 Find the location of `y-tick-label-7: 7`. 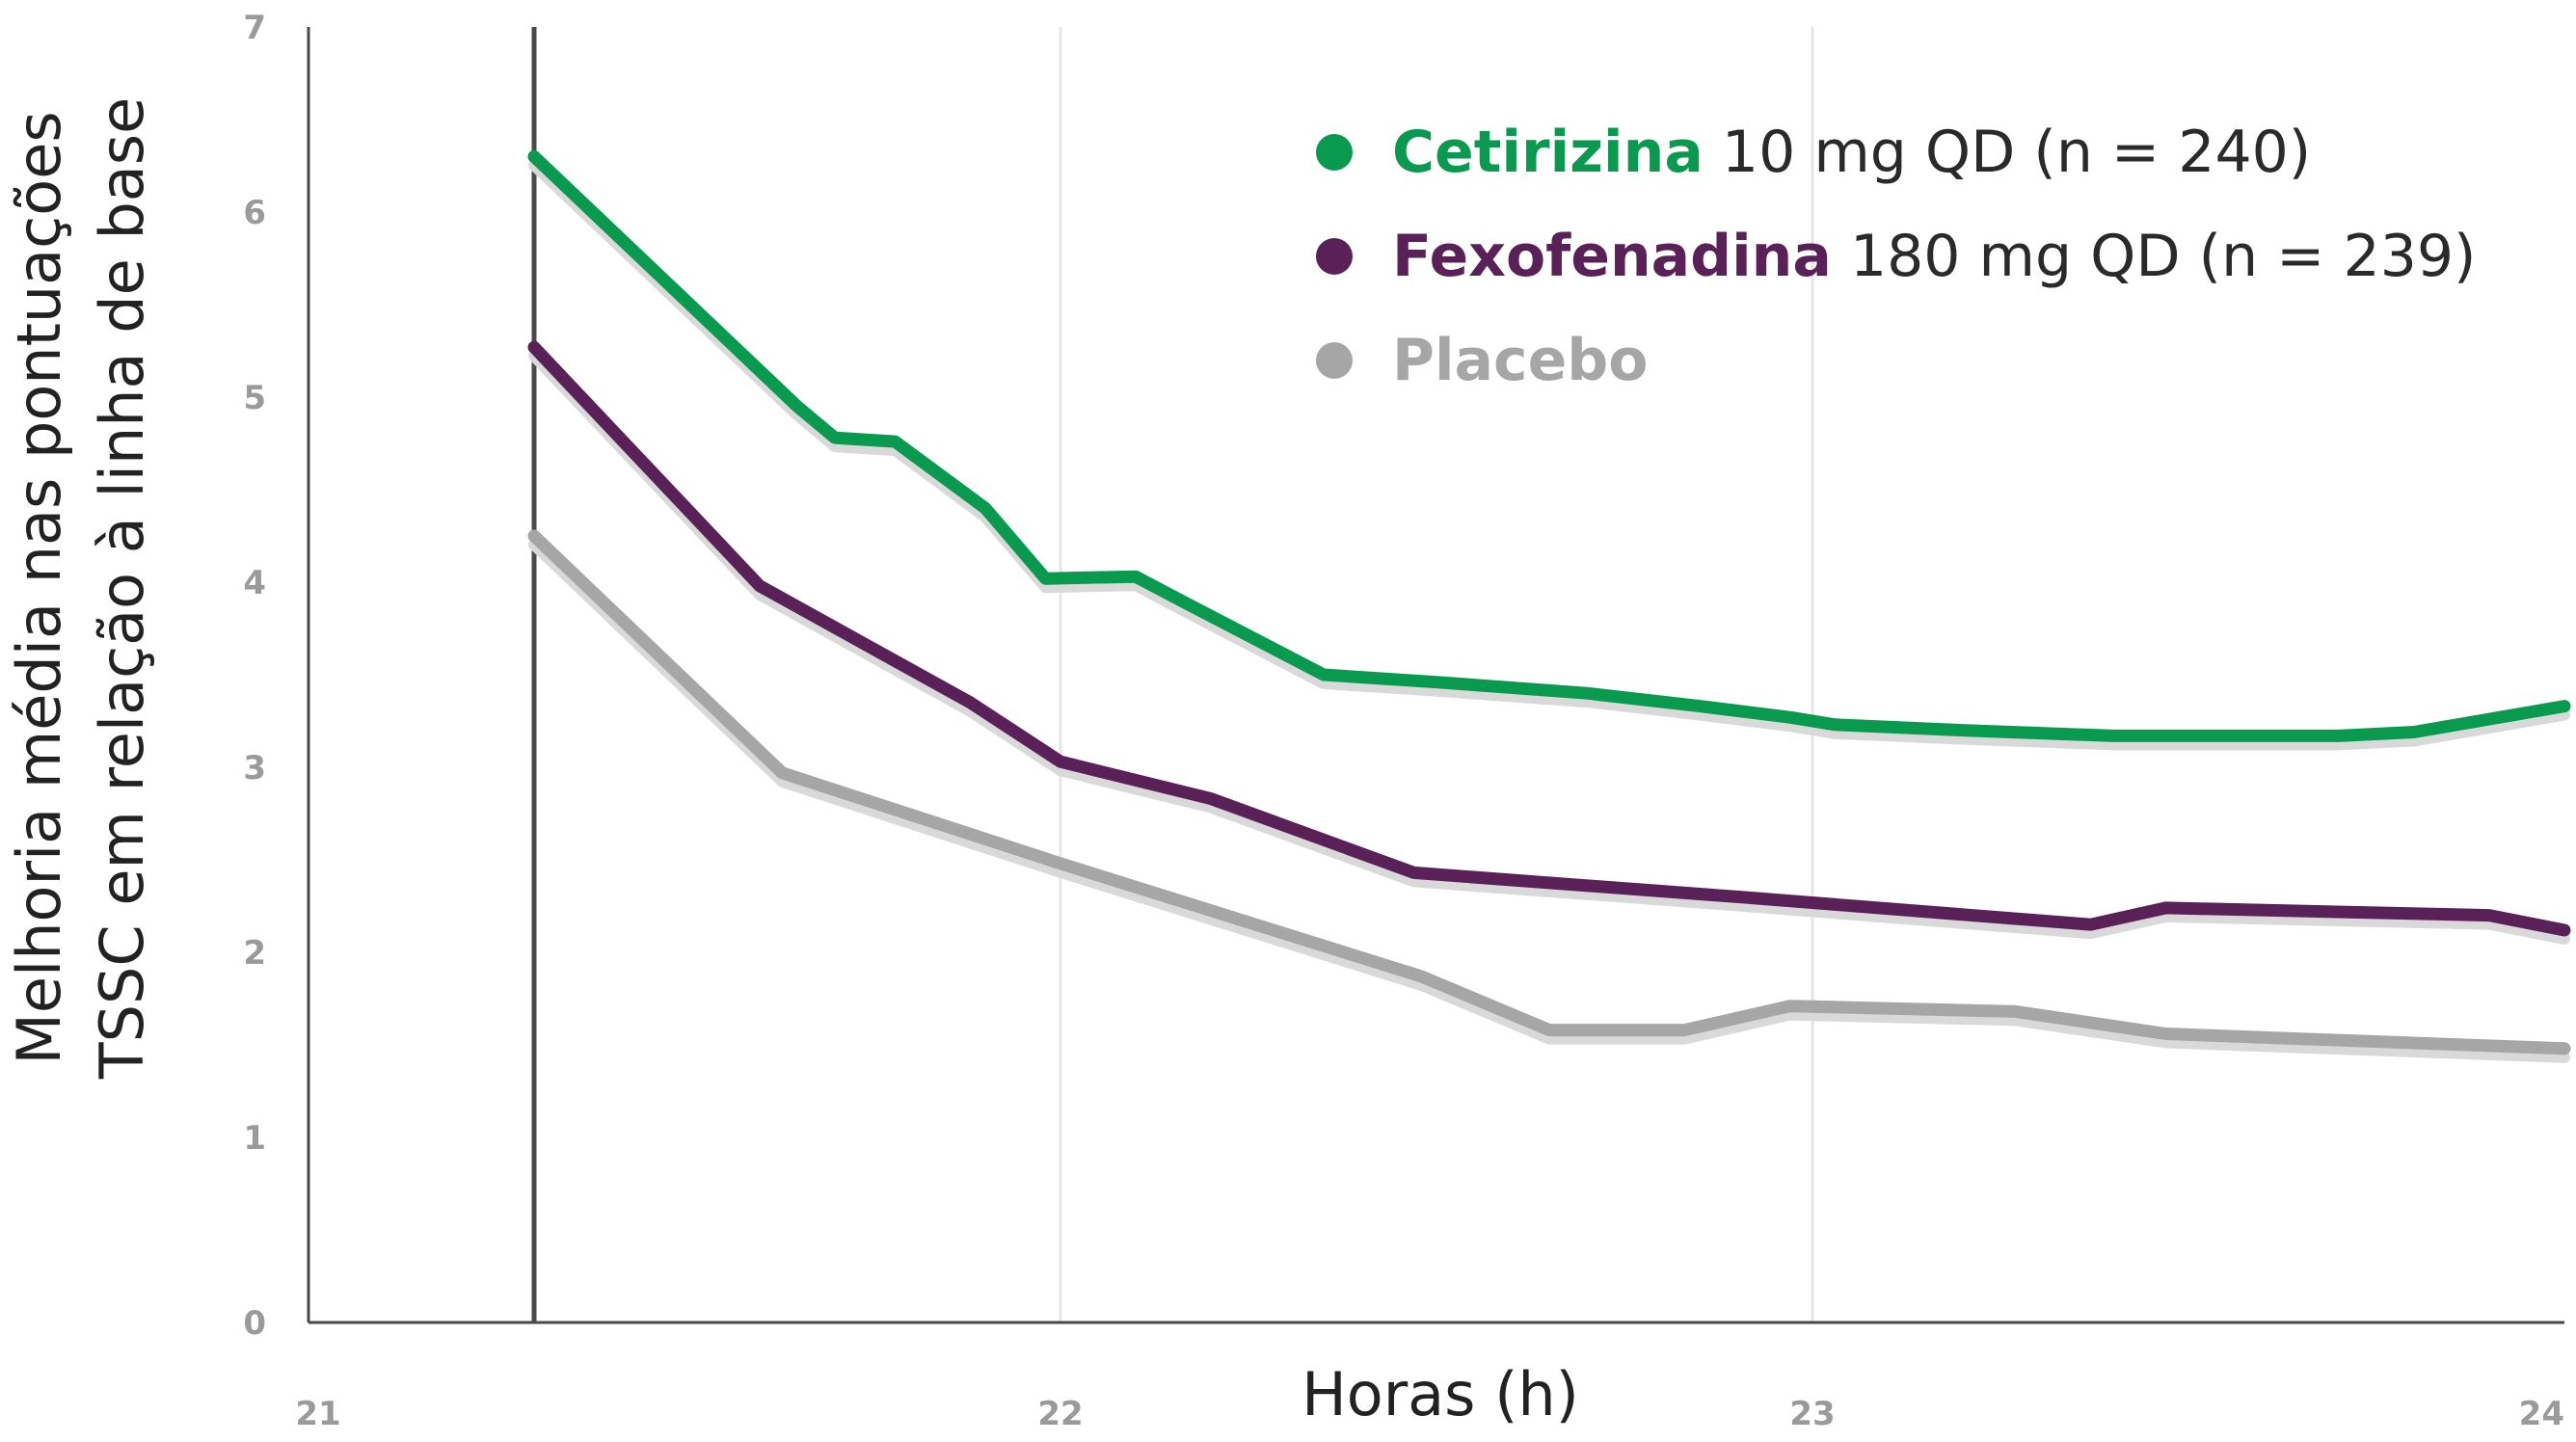

y-tick-label-7: 7 is located at coordinates (255, 28).